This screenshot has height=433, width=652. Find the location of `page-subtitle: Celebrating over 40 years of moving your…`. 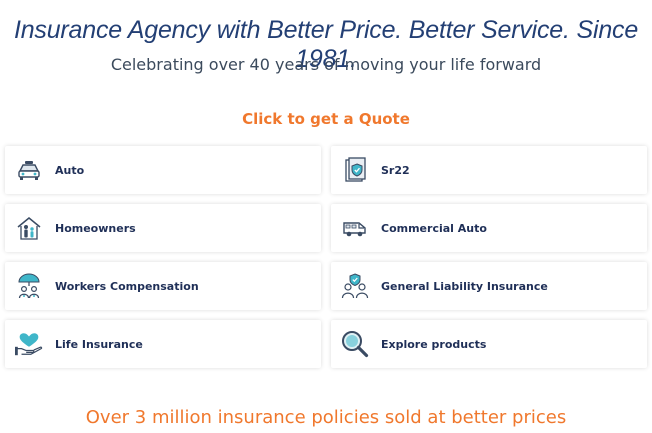

page-subtitle: Celebrating over 40 years of moving your… is located at coordinates (326, 64).